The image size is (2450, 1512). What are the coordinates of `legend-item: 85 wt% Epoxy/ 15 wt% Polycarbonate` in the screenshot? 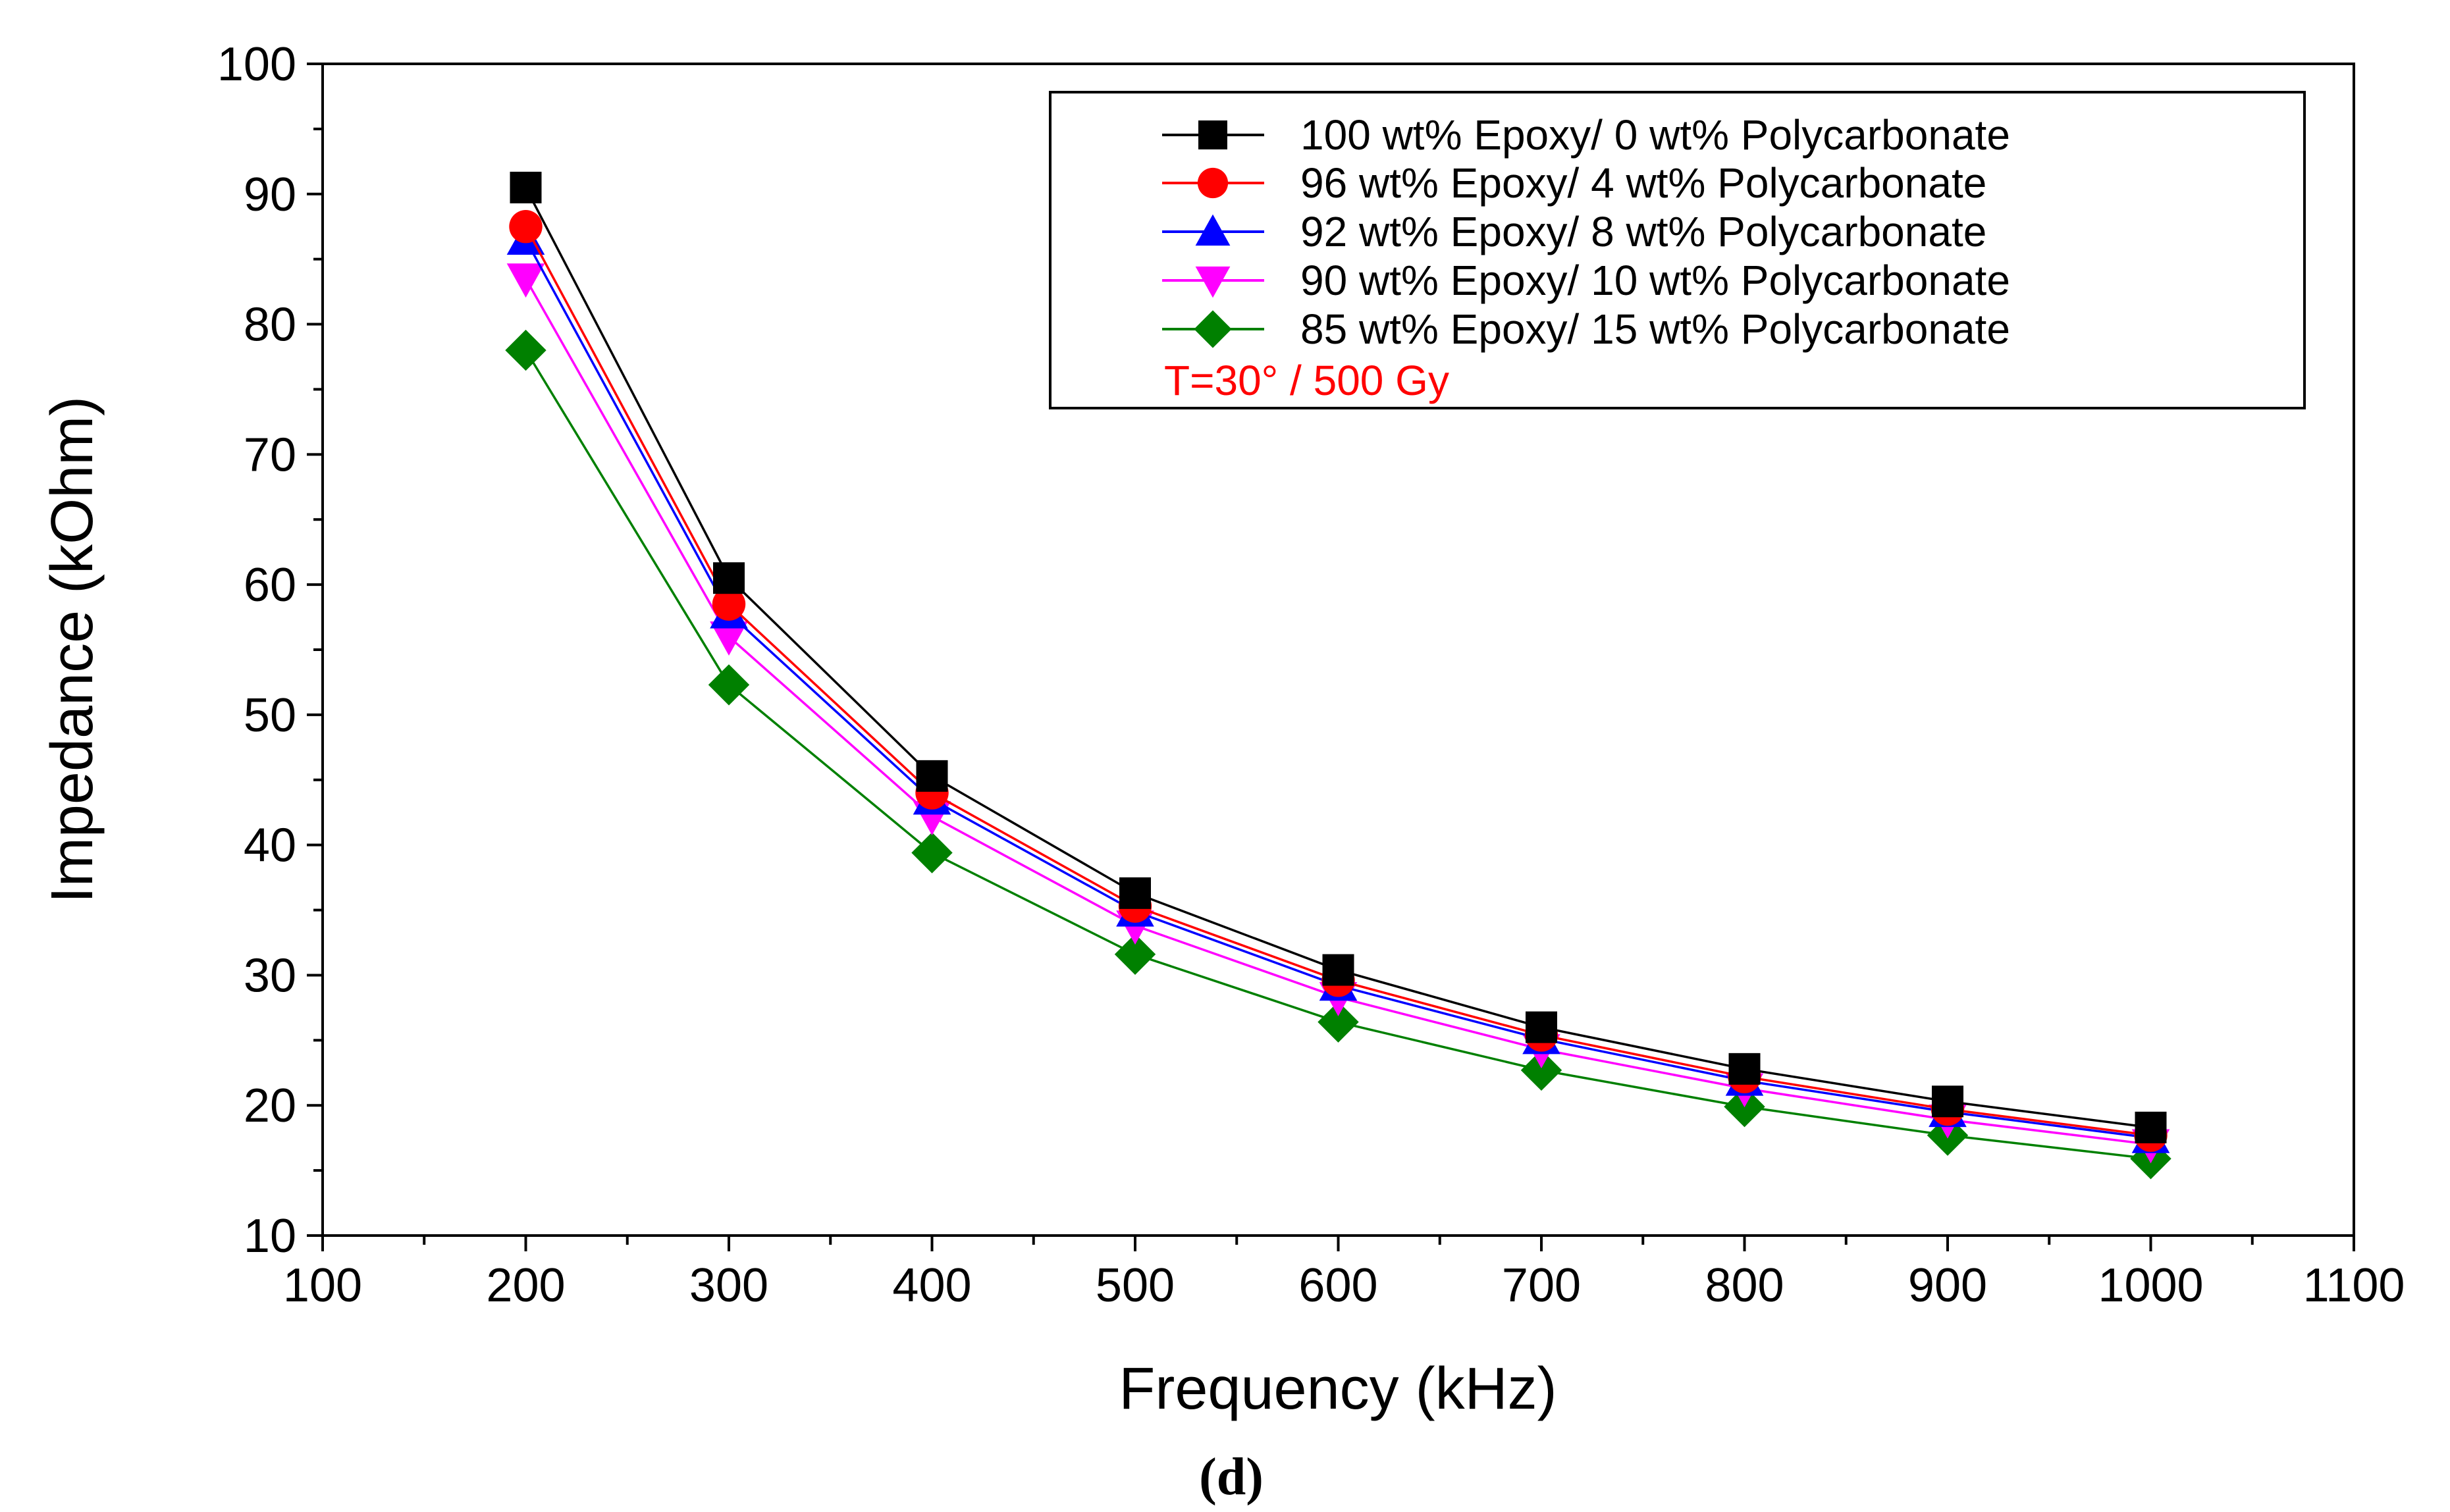 It's located at (1586, 329).